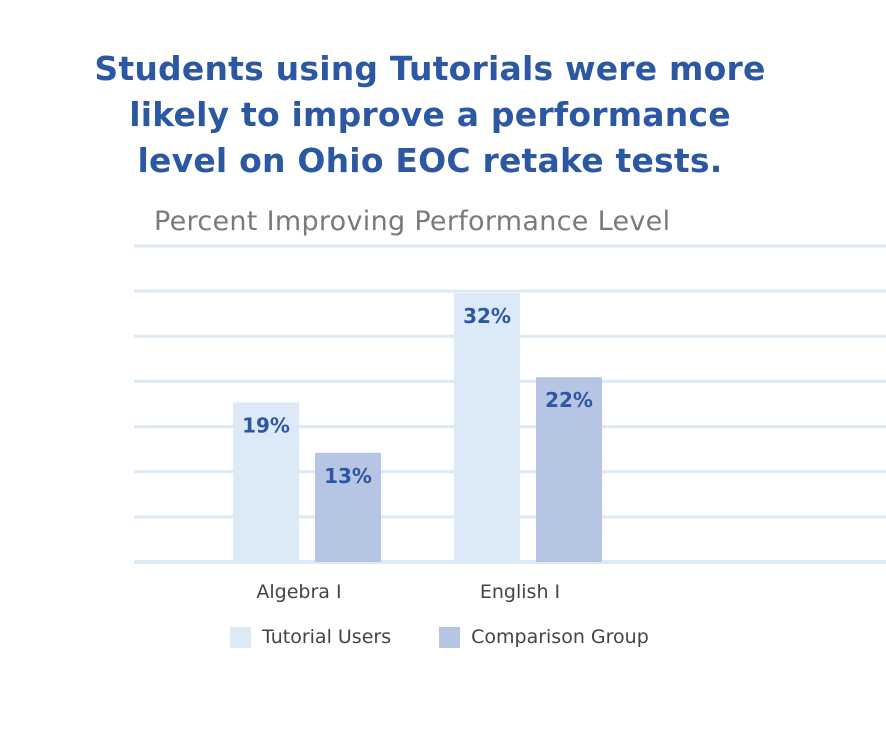 Image resolution: width=886 pixels, height=750 pixels. Describe the element at coordinates (487, 427) in the screenshot. I see `bar-english-i-tutorial-users` at that location.